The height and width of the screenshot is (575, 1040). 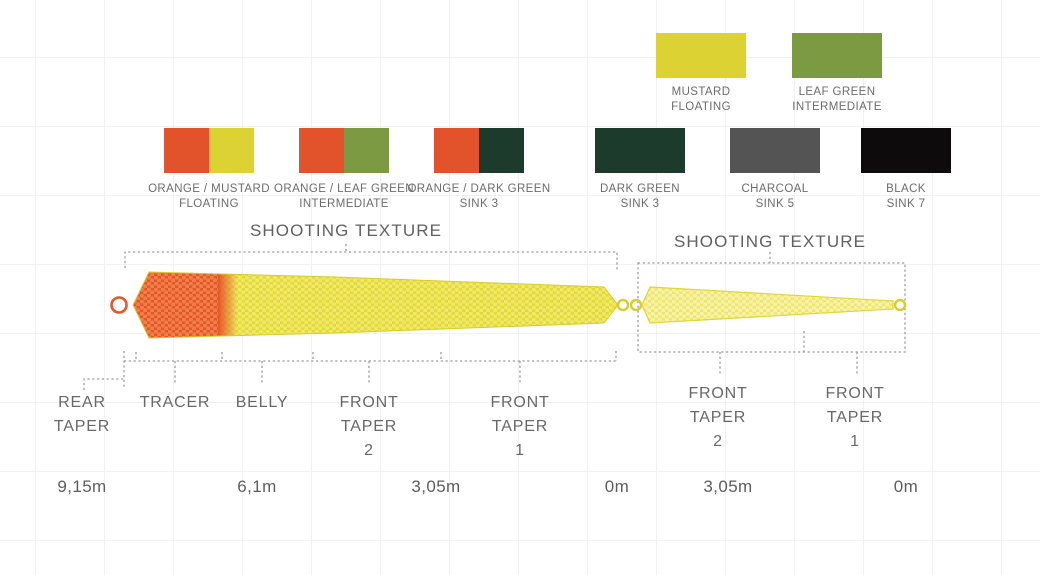 I want to click on segment-label-rear-taper: REAR TAPER, so click(x=82, y=414).